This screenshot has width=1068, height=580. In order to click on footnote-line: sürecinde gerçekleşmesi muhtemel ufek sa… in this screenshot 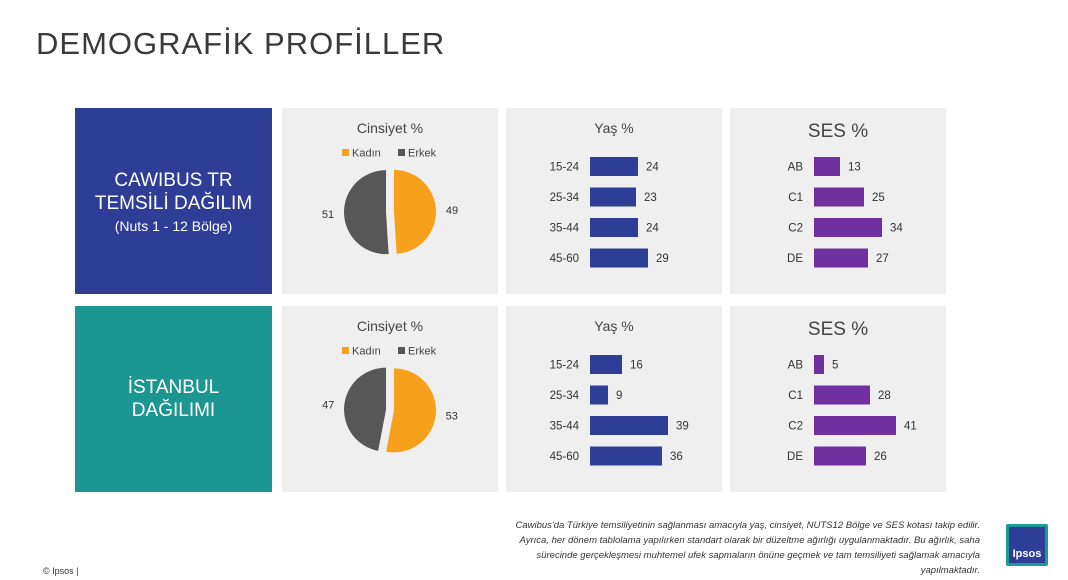, I will do `click(758, 555)`.